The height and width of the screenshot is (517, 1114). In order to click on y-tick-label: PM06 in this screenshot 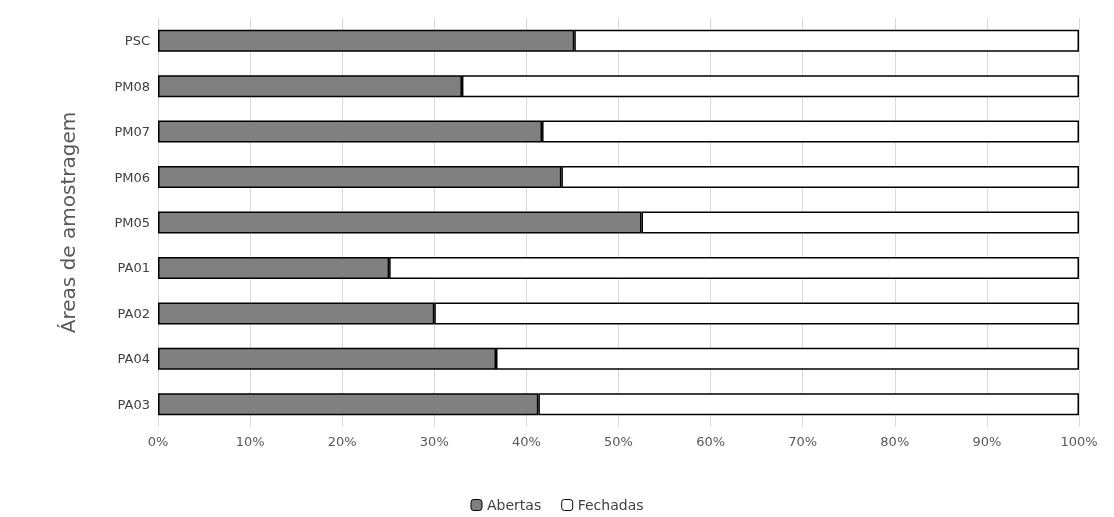, I will do `click(132, 177)`.